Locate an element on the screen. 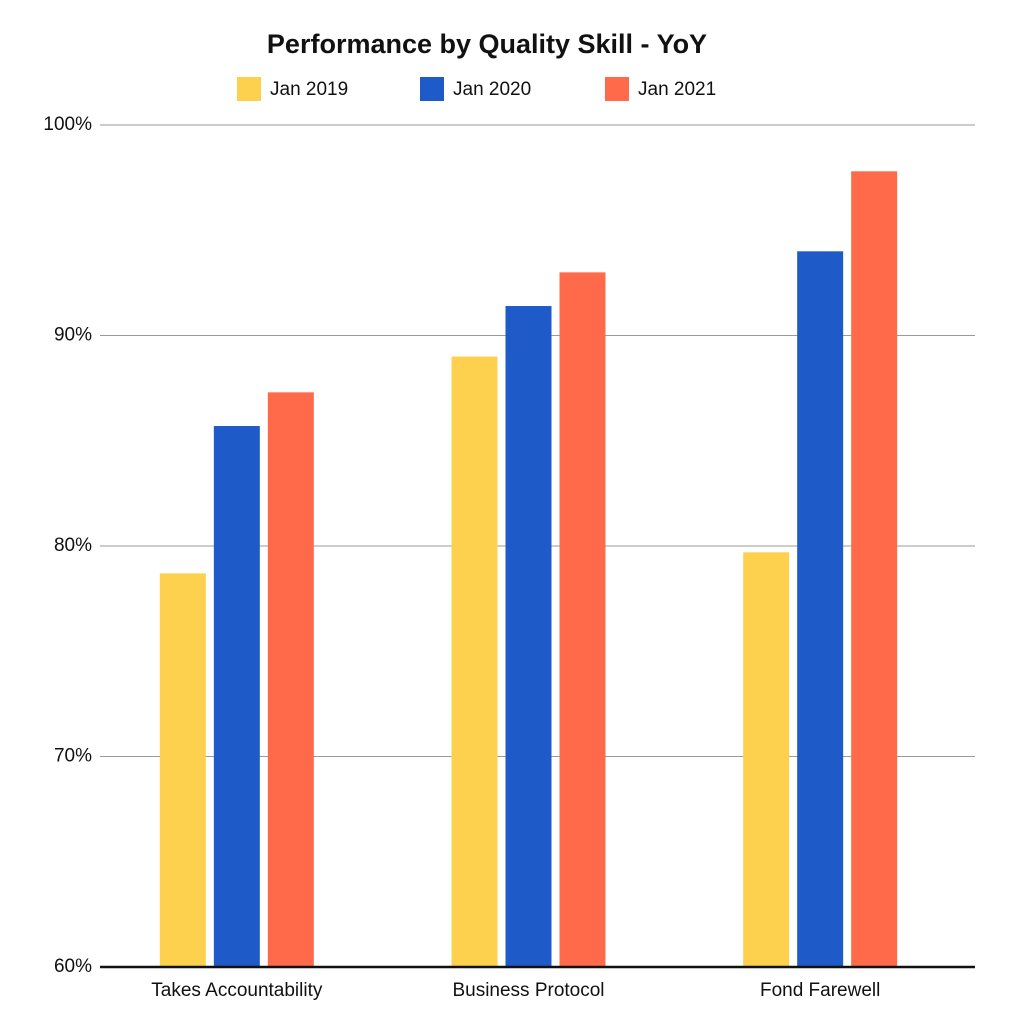  y-tick-label: 60% is located at coordinates (73, 966).